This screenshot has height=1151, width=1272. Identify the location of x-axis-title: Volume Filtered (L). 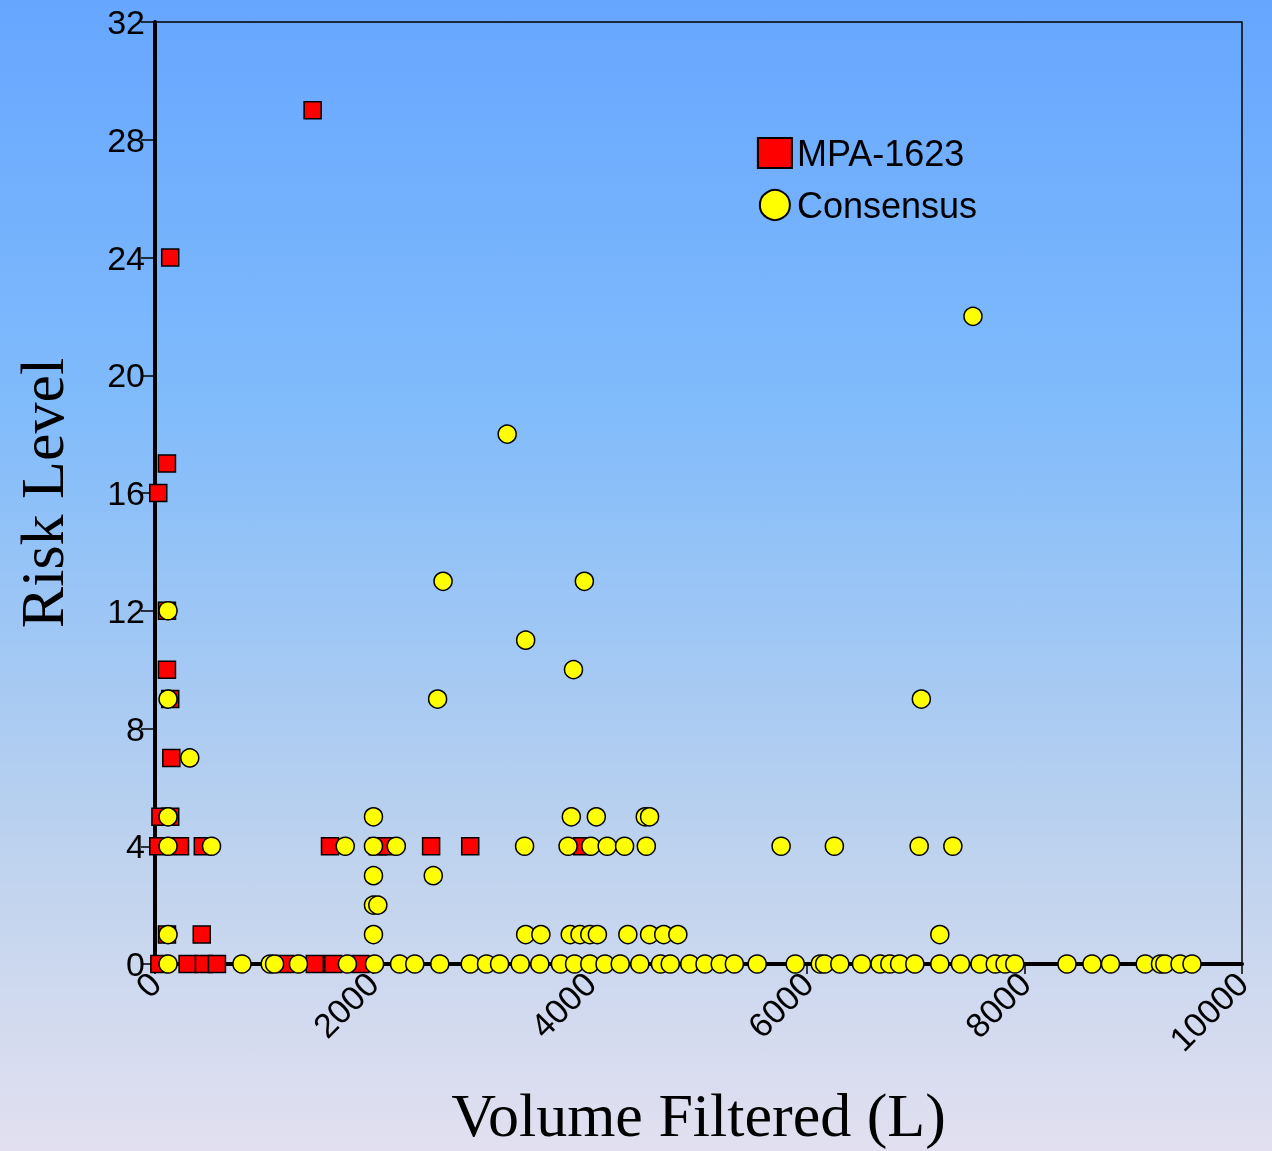
(698, 1115).